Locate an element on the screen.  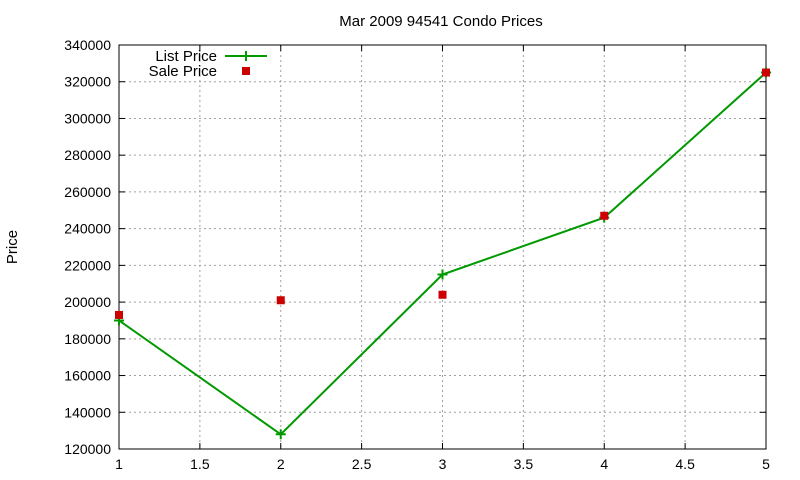
legend-label: List Price is located at coordinates (186, 56).